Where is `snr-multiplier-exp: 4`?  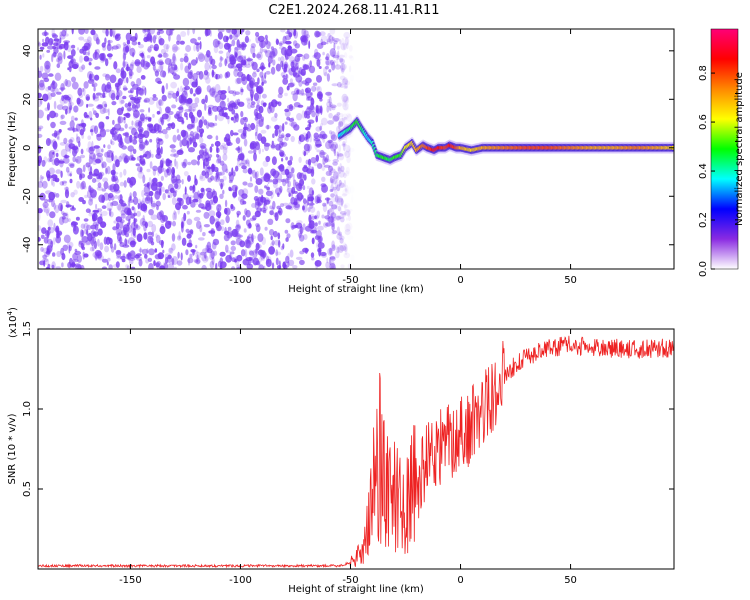 snr-multiplier-exp: 4 is located at coordinates (10, 312).